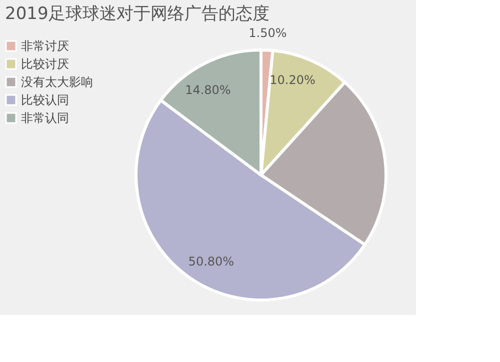 The width and height of the screenshot is (500, 362). I want to click on data-label: 14.80%, so click(208, 90).